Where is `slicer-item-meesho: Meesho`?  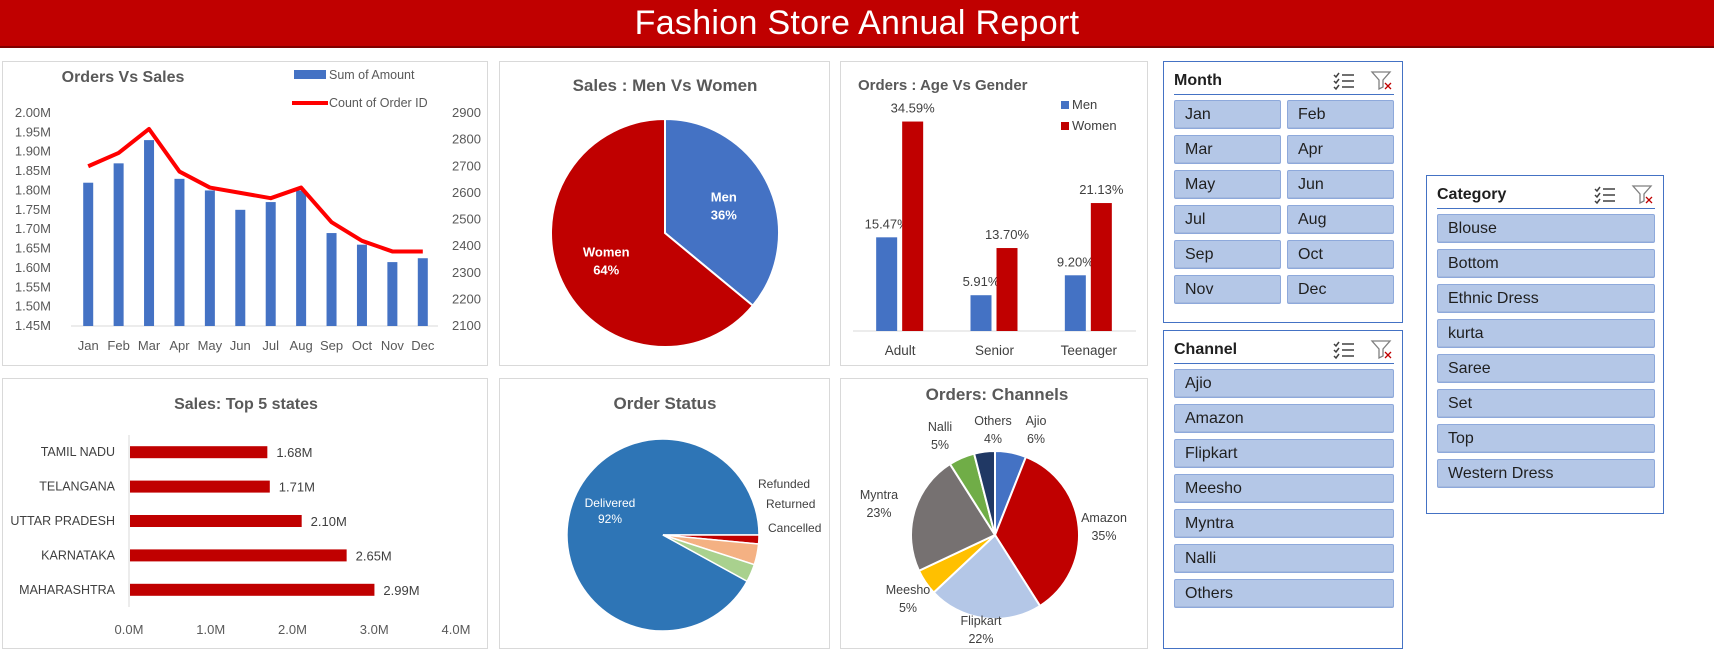 slicer-item-meesho: Meesho is located at coordinates (1284, 488).